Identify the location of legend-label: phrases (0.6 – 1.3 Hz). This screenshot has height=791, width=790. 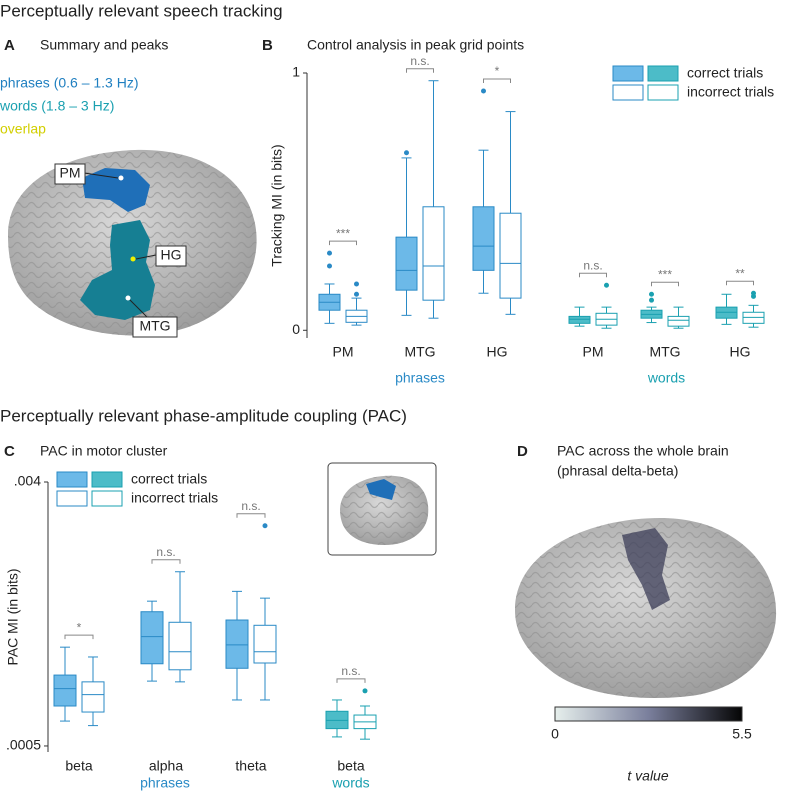
(69, 83).